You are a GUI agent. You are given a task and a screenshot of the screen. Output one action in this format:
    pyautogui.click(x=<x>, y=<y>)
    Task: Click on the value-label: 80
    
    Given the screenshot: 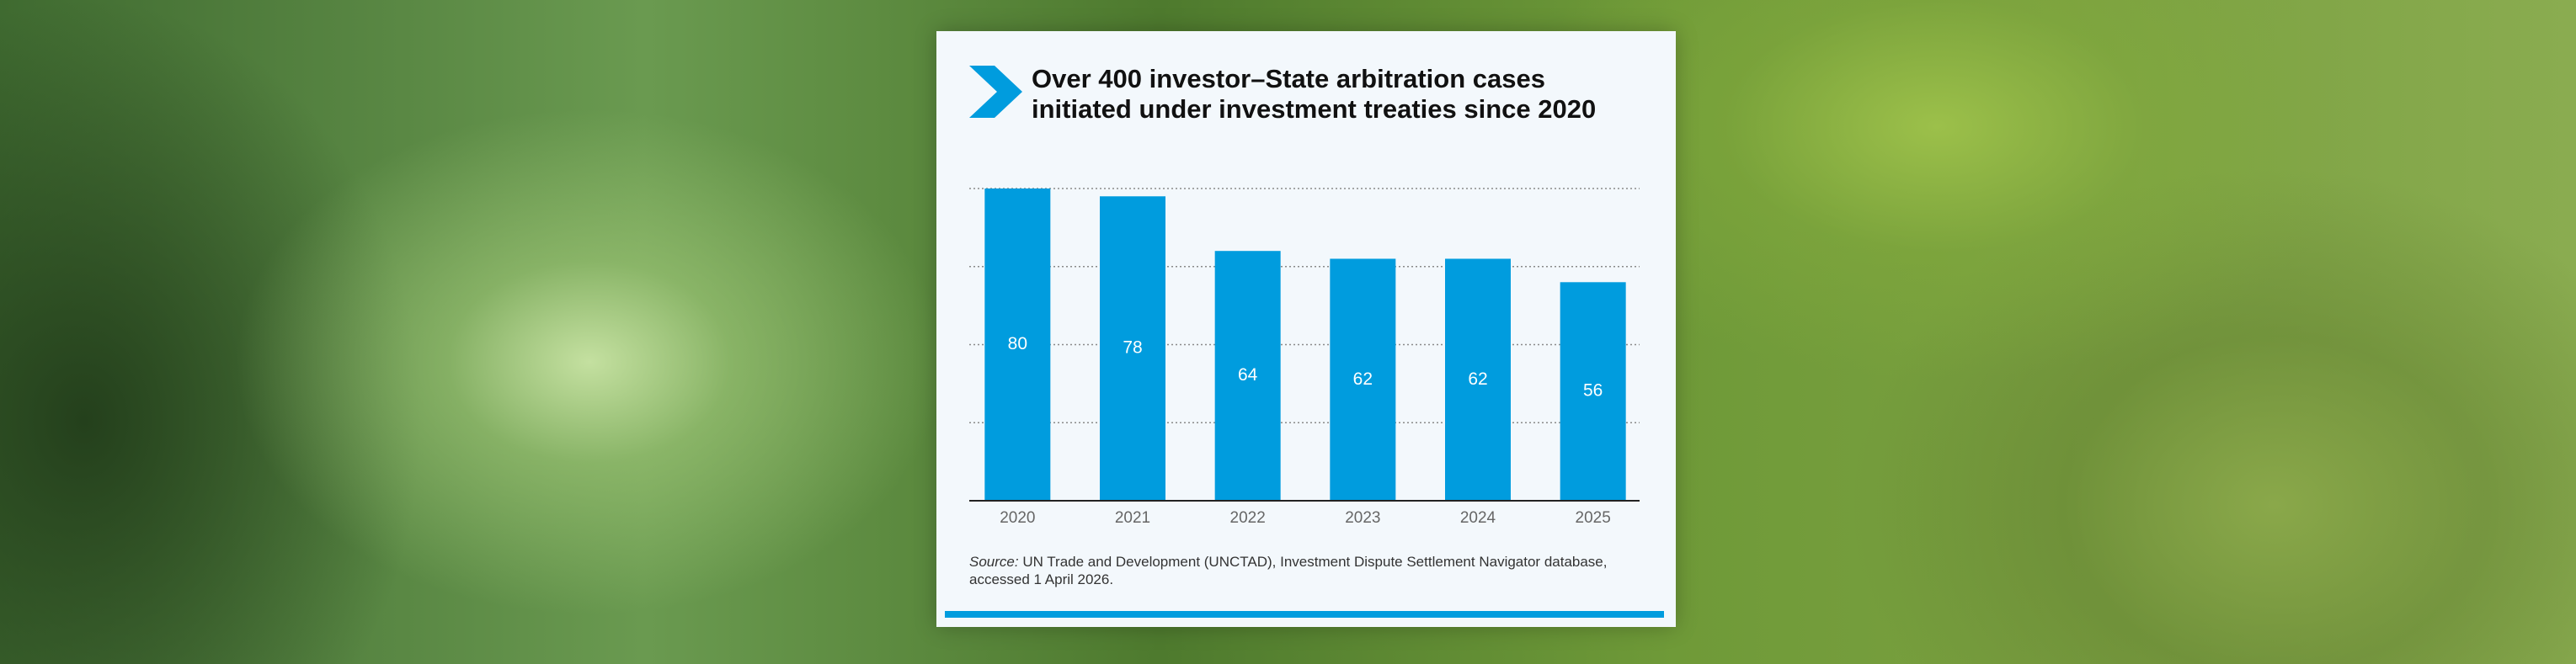 What is the action you would take?
    pyautogui.click(x=1017, y=343)
    